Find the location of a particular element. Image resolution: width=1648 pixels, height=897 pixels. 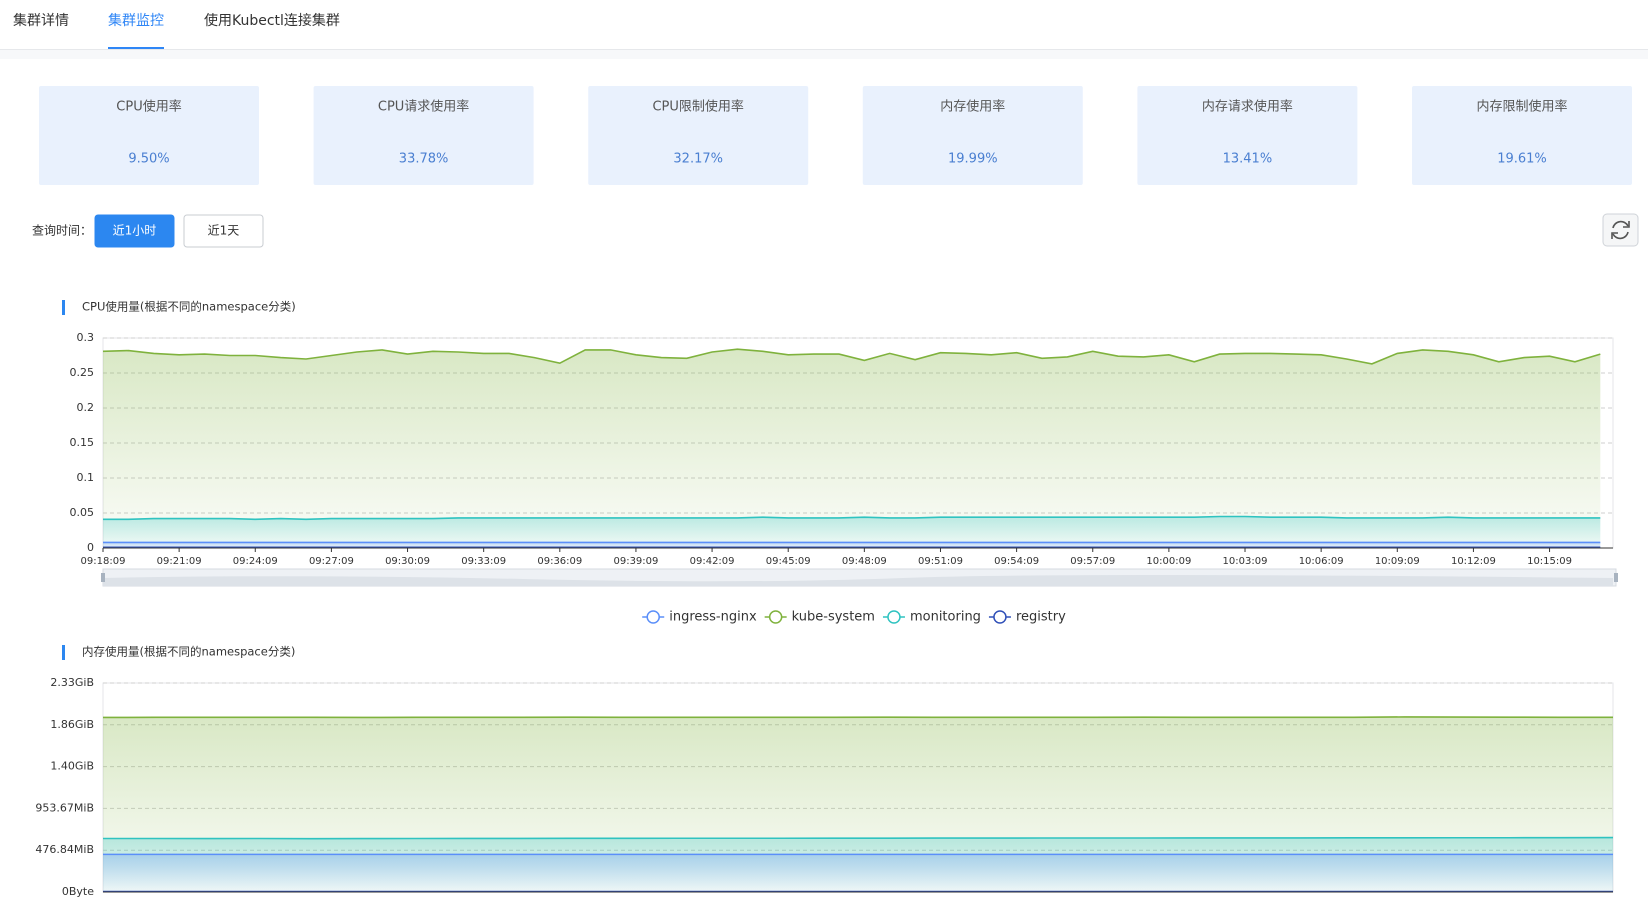

stat-card: 内存请求使用率 13.41% is located at coordinates (1247, 135).